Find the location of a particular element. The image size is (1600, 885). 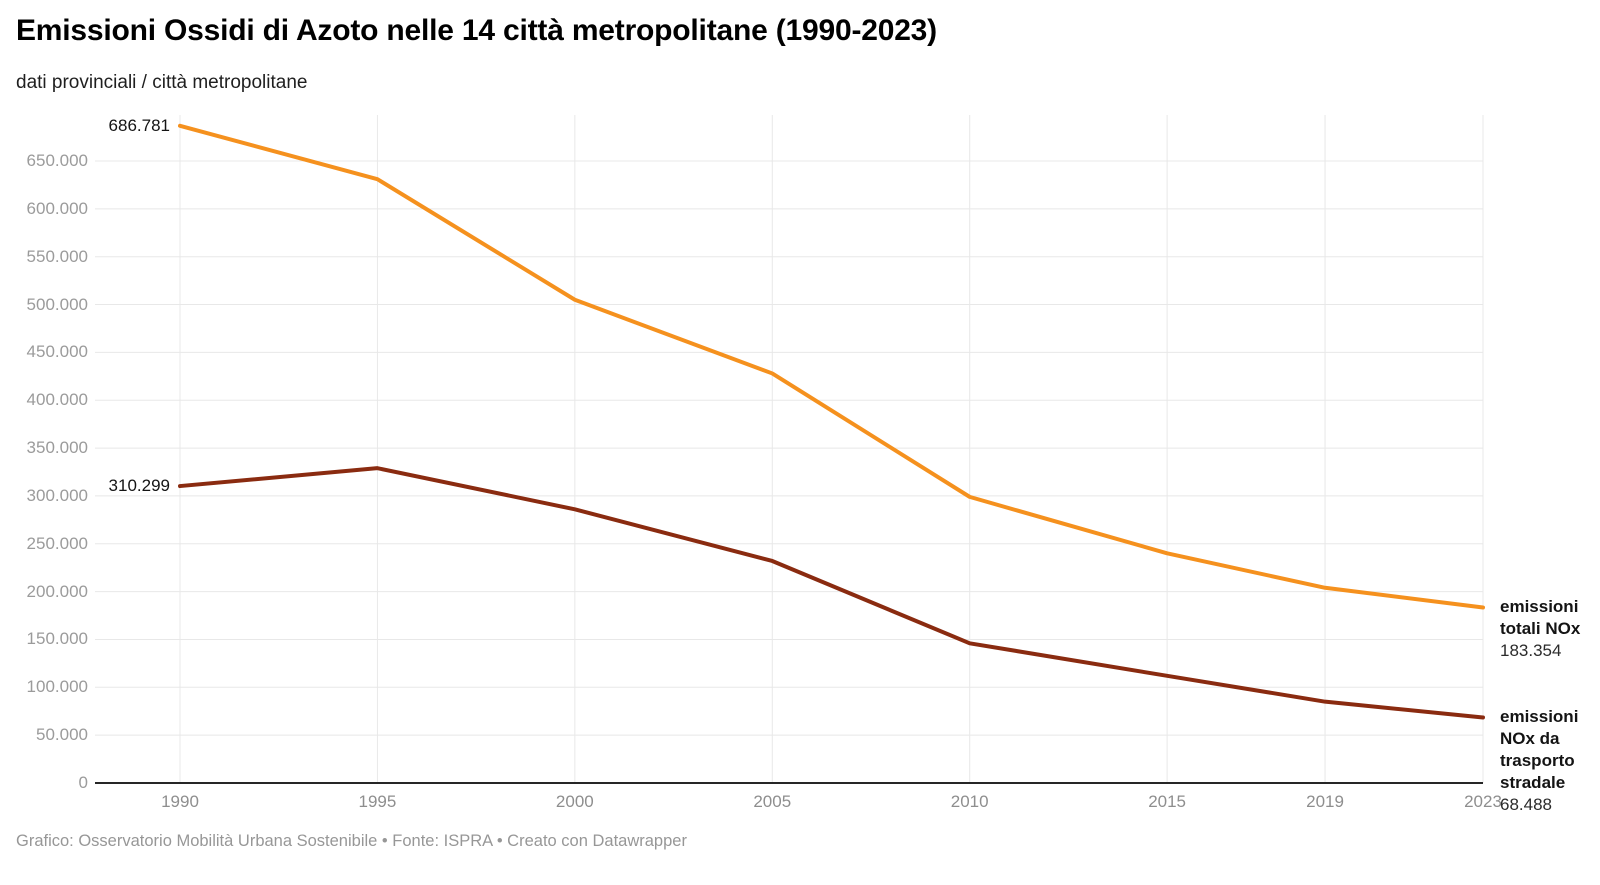

x-tick-label: 1995 is located at coordinates (377, 801).